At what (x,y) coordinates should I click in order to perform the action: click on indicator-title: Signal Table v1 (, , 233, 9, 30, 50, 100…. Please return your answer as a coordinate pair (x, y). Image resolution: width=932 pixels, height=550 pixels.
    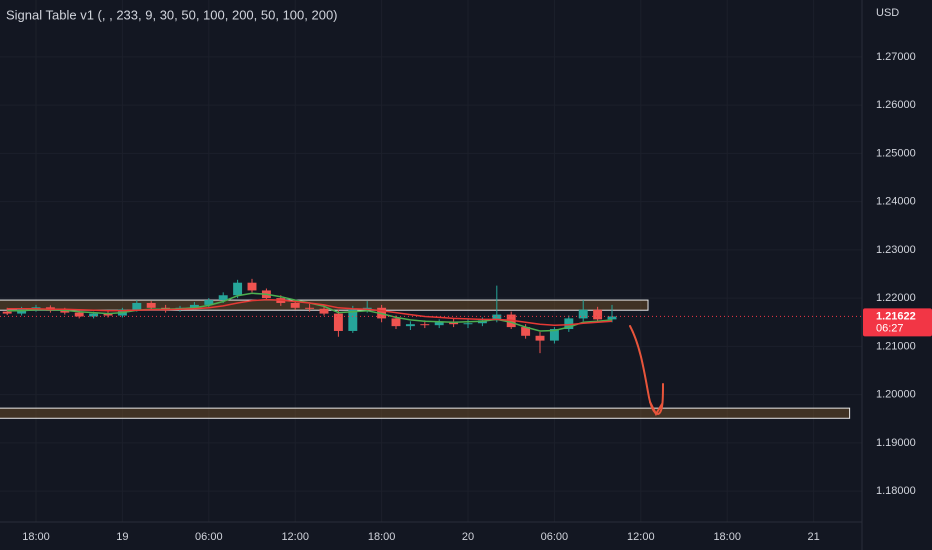
    Looking at the image, I should click on (172, 14).